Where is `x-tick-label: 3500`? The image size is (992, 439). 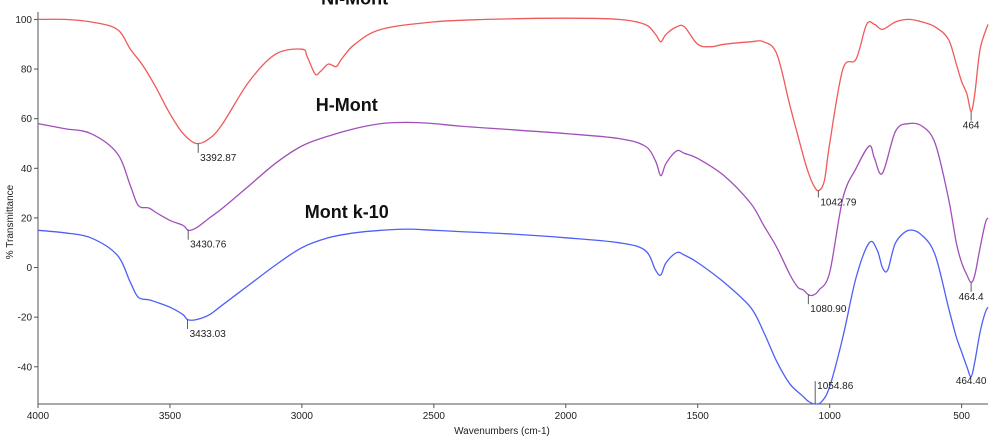
x-tick-label: 3500 is located at coordinates (170, 416).